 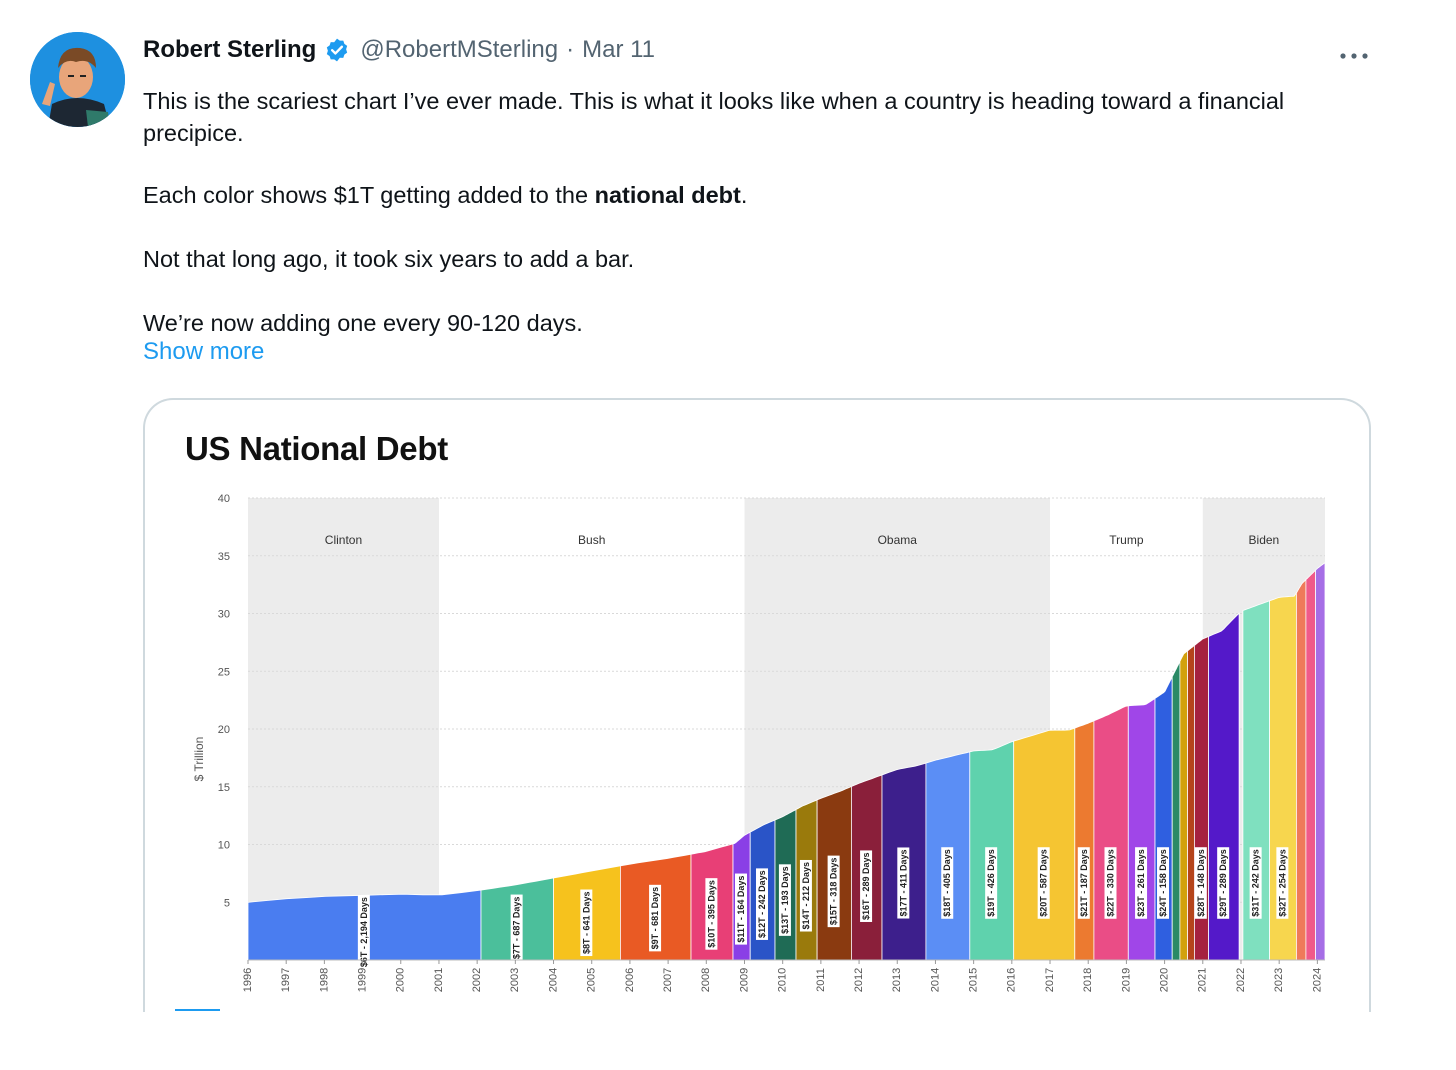 I want to click on segment-label: $18T - 405 Days, so click(x=947, y=883).